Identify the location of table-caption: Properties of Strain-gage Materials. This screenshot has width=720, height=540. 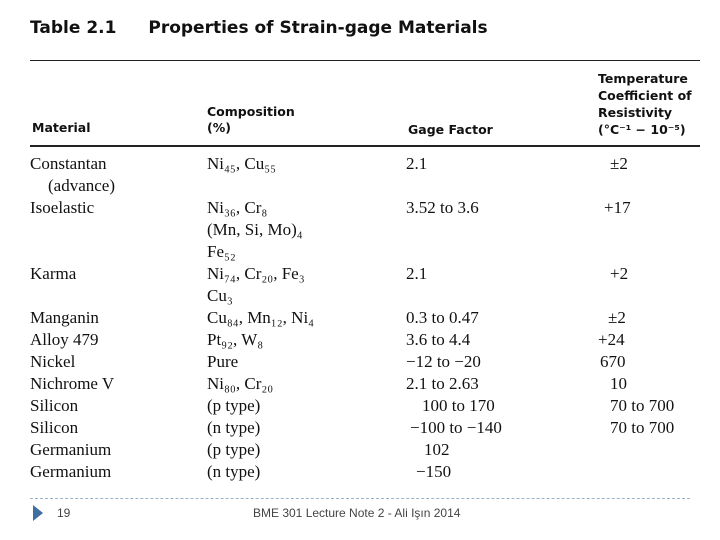
(318, 28).